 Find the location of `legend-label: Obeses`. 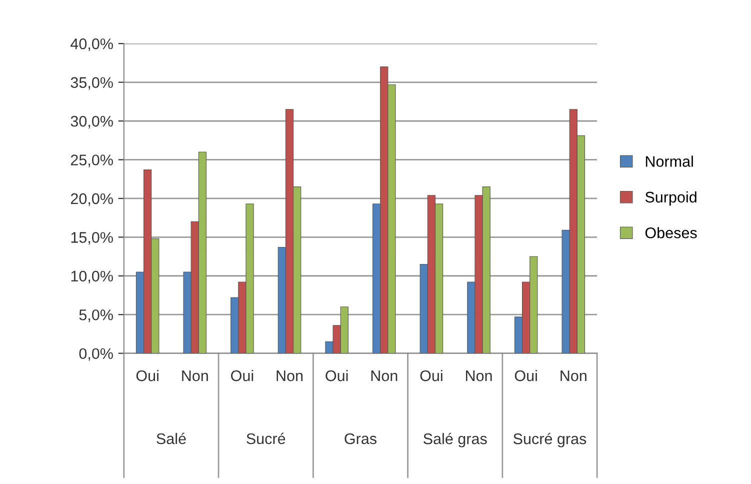

legend-label: Obeses is located at coordinates (671, 232).